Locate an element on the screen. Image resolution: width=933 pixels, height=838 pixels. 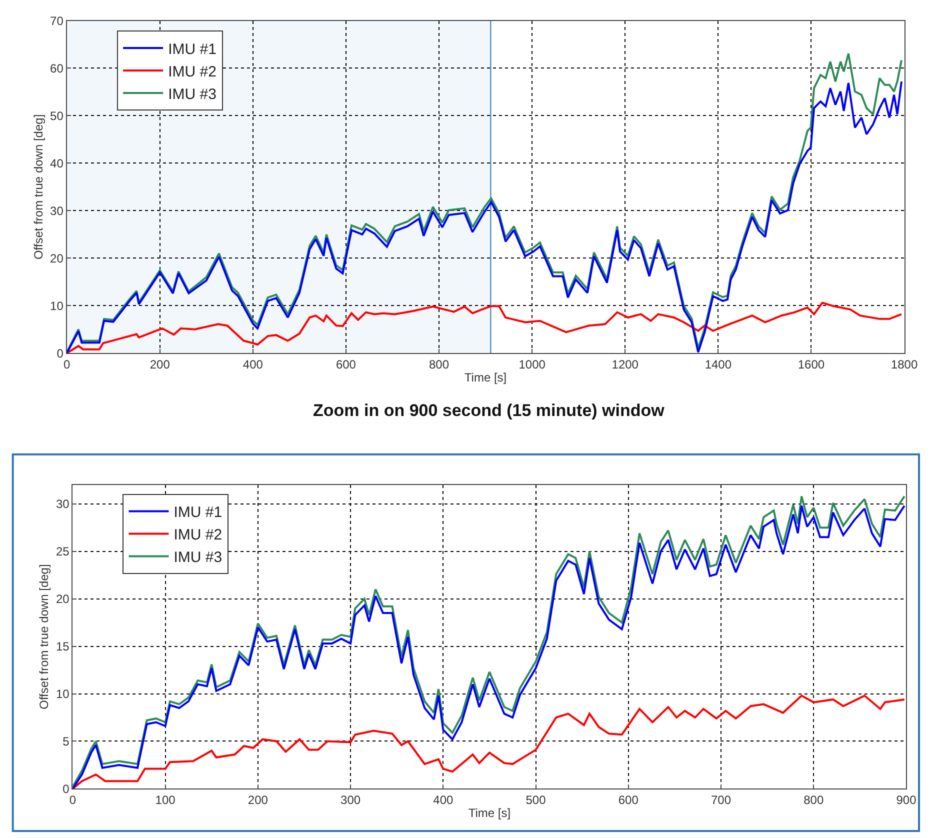
y-tick-label: 5 is located at coordinates (66, 741).